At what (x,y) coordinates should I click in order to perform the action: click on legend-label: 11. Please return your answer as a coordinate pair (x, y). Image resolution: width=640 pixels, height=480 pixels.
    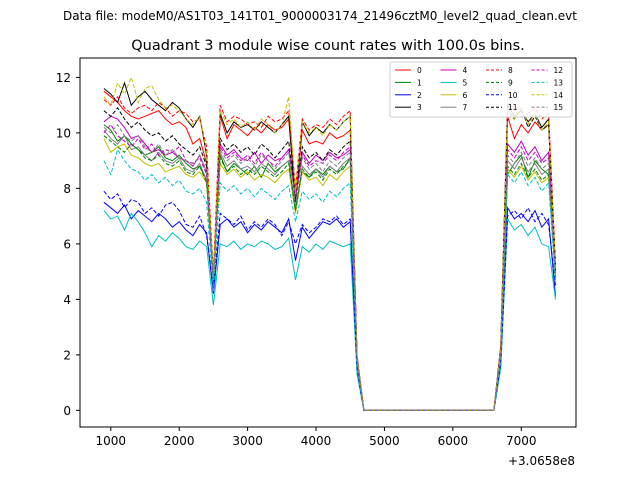
    Looking at the image, I should click on (513, 107).